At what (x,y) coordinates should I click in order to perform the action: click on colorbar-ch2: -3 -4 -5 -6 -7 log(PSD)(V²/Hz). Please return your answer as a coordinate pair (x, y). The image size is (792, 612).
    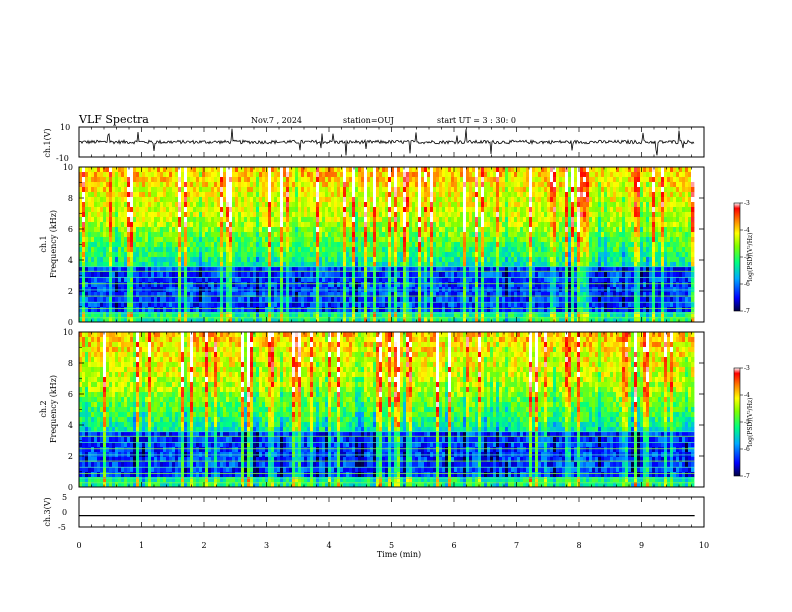
    Looking at the image, I should click on (743, 422).